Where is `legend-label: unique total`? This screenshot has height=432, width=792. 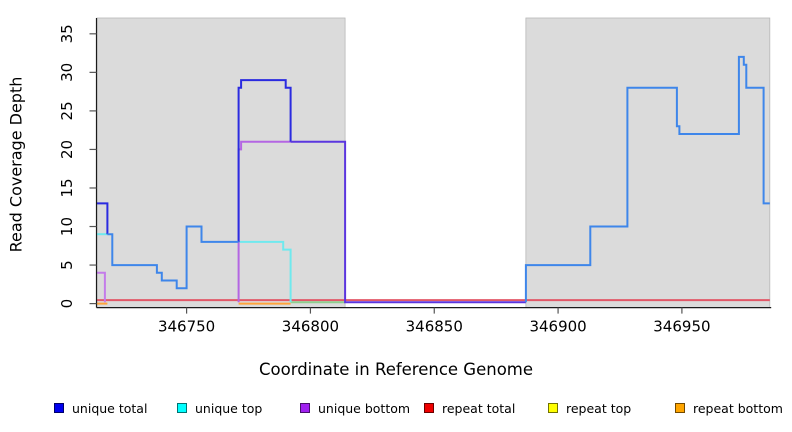 legend-label: unique total is located at coordinates (110, 408).